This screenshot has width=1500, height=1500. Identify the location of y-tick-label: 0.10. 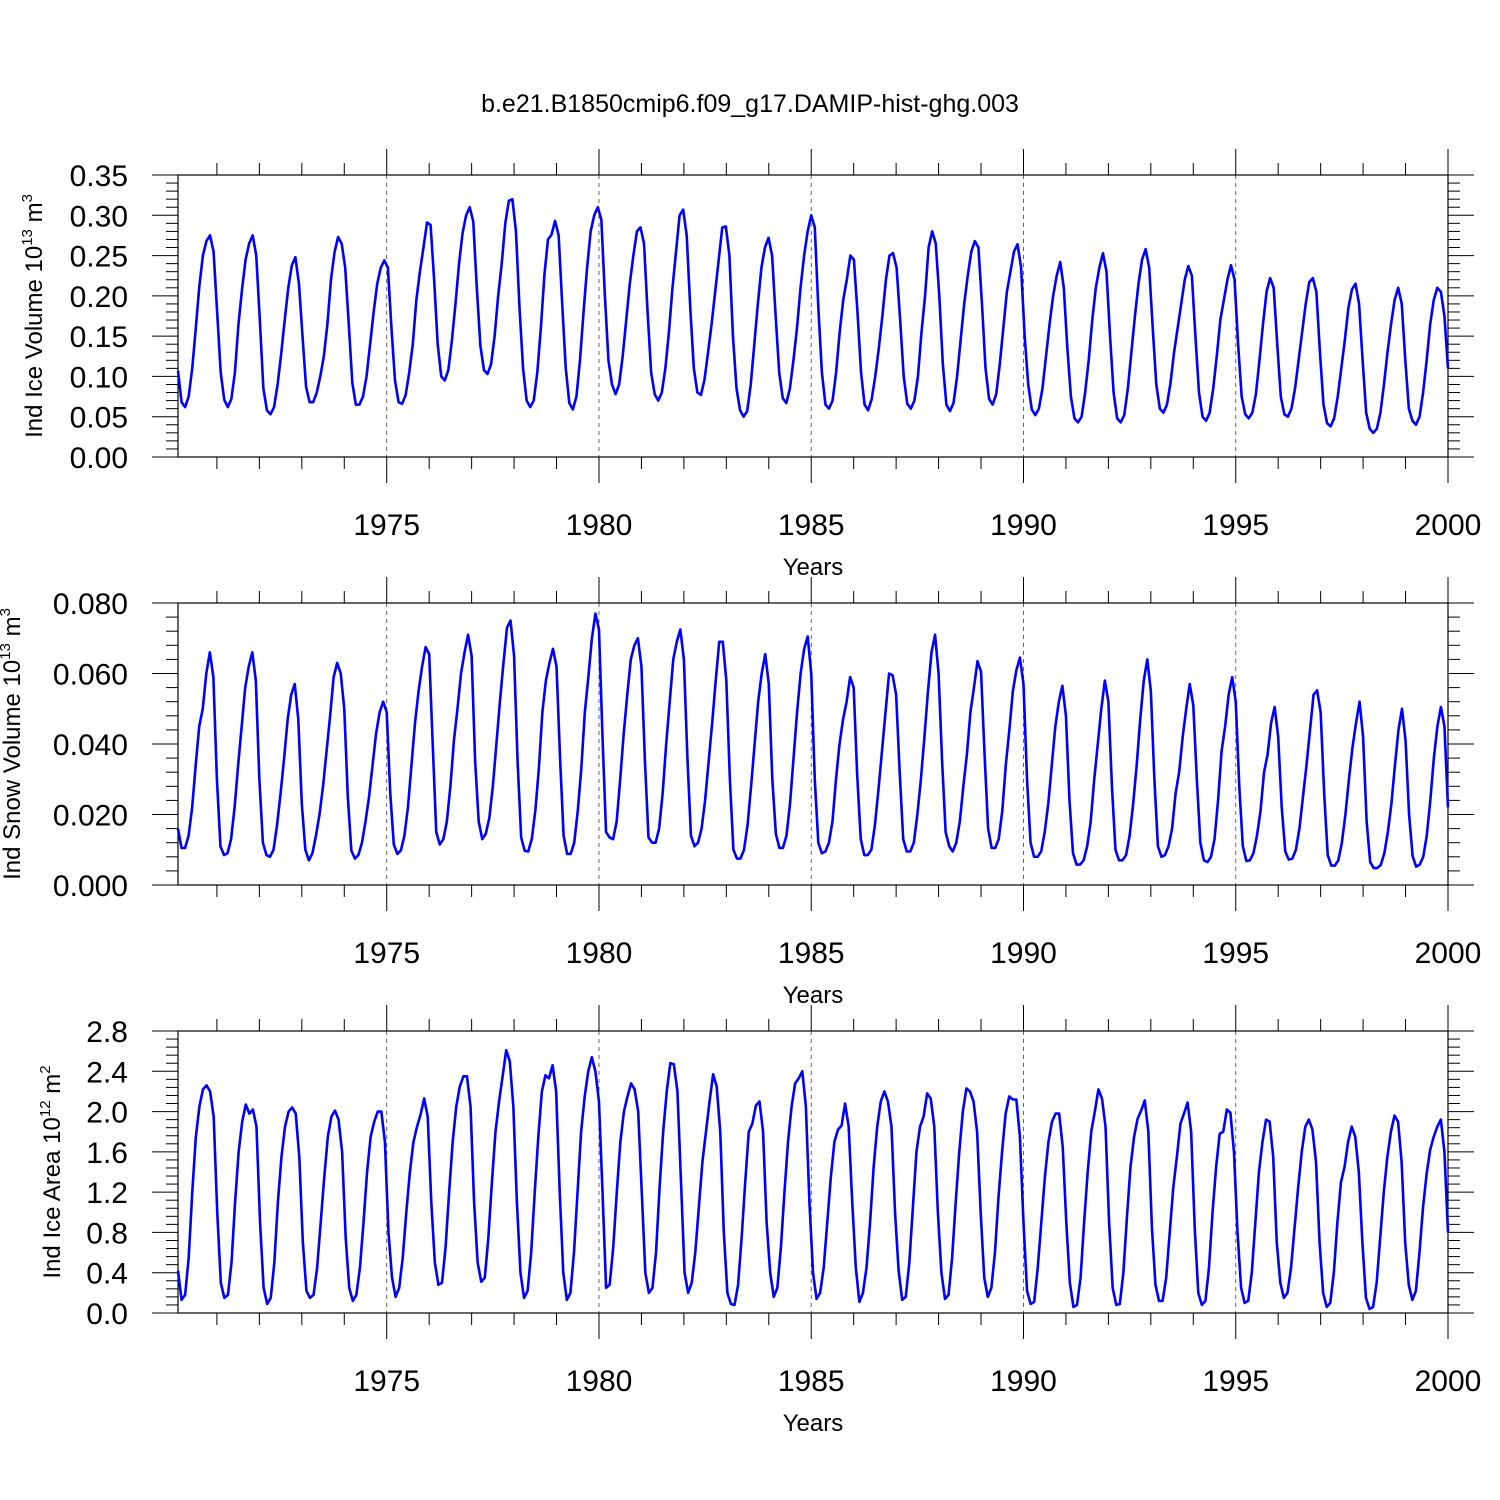
(99, 377).